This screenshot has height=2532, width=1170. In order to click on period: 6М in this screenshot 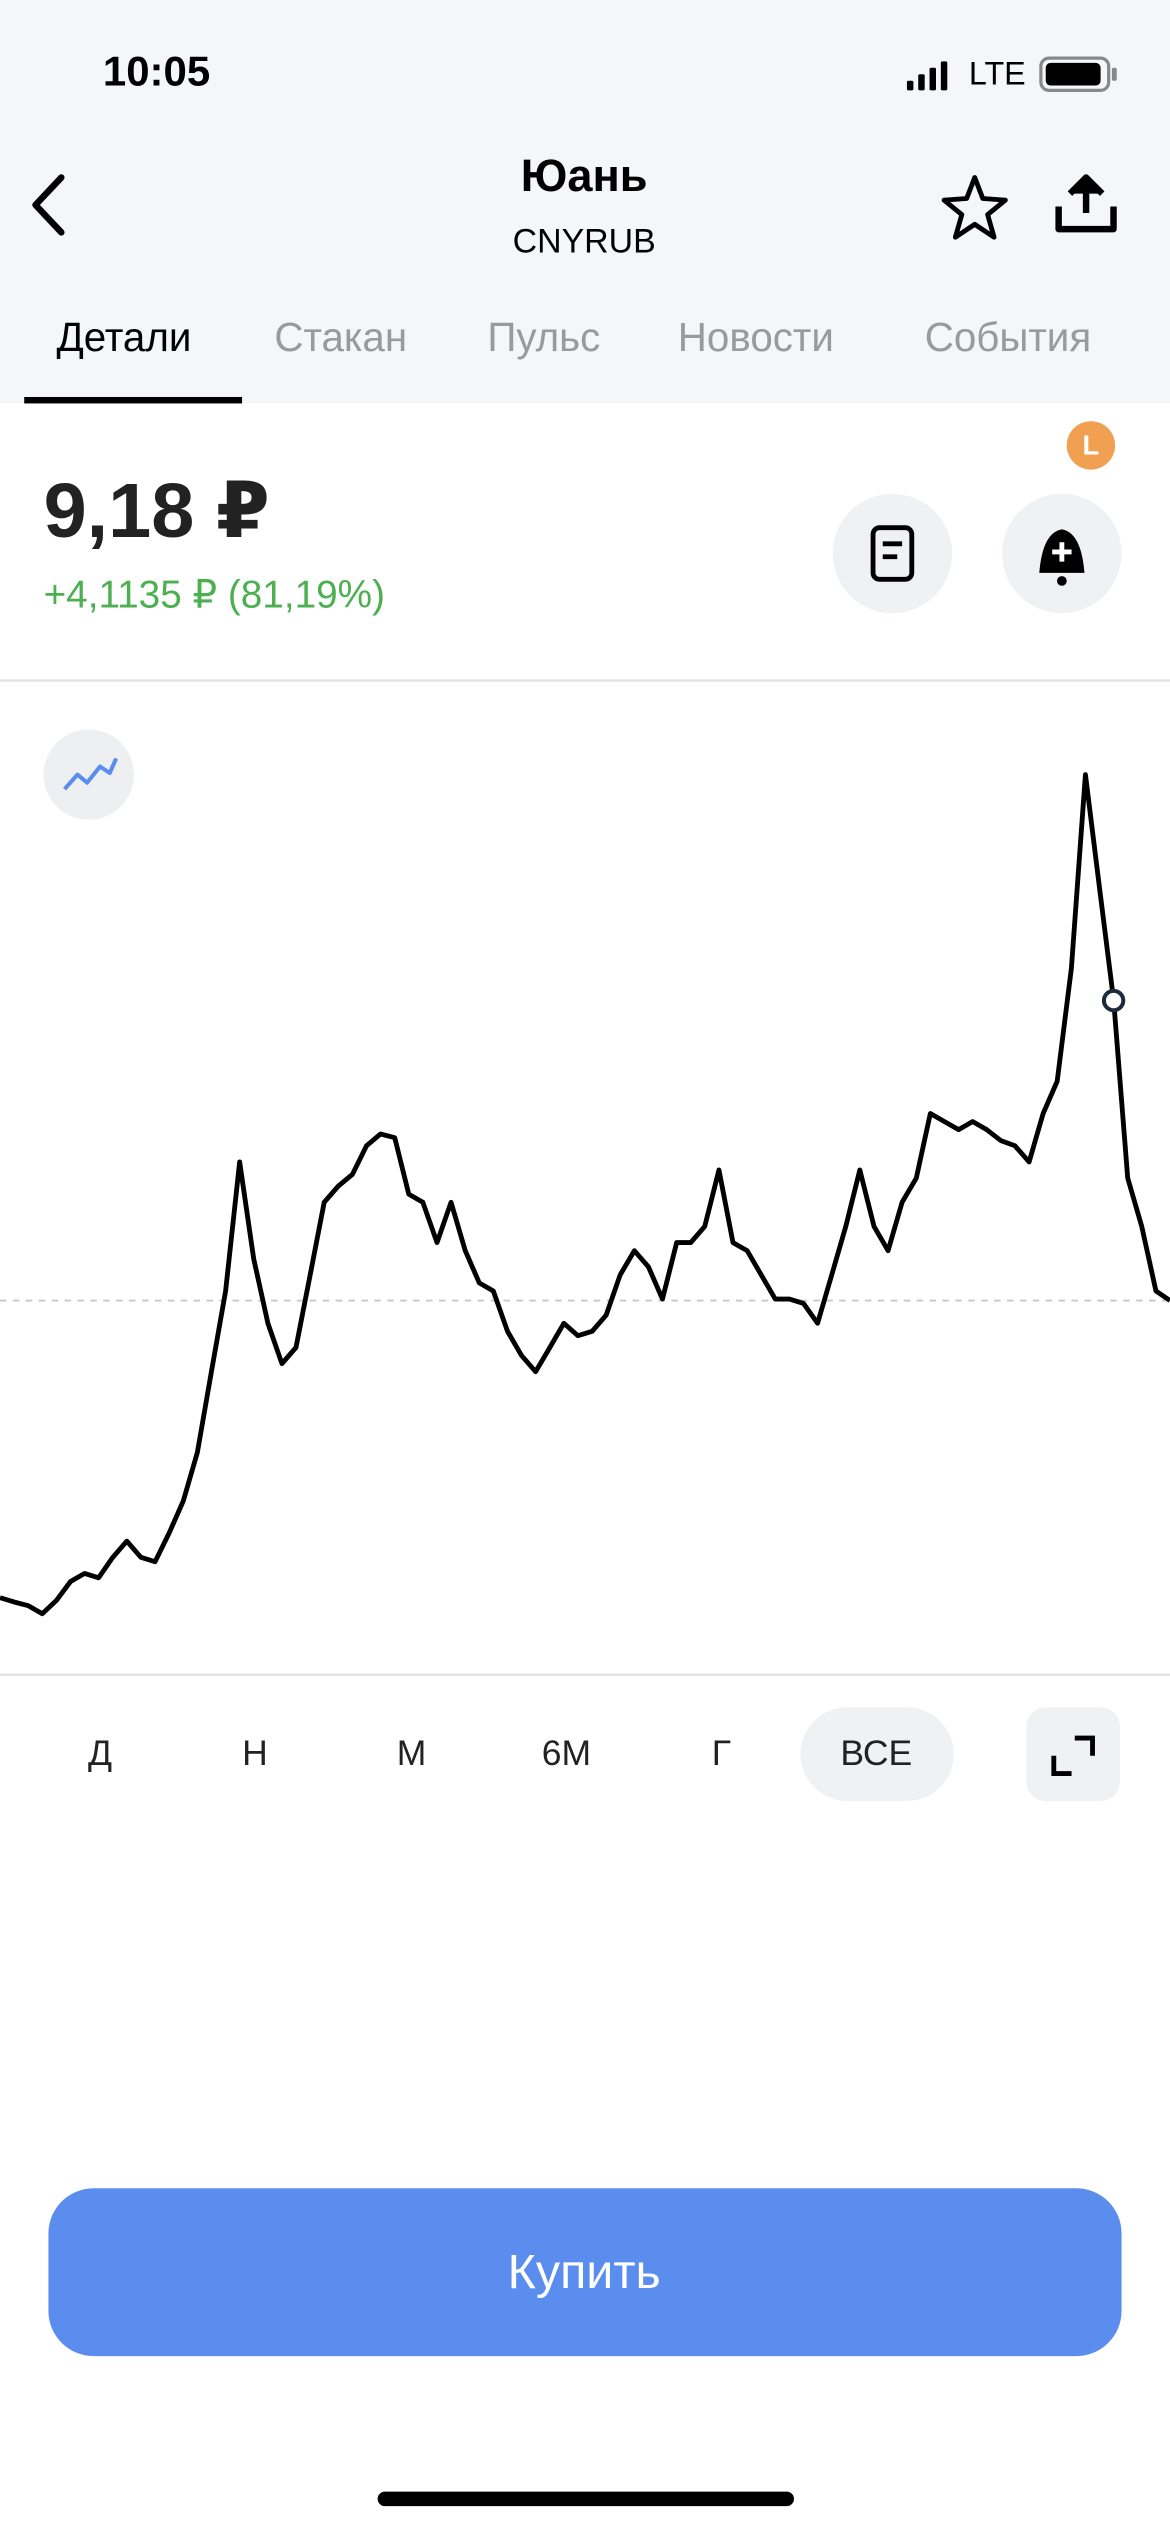, I will do `click(566, 1753)`.